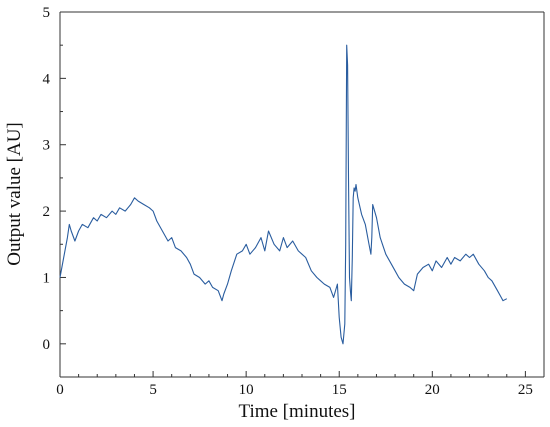 This screenshot has height=427, width=550. What do you see at coordinates (60, 390) in the screenshot?
I see `x-tick-label: 0` at bounding box center [60, 390].